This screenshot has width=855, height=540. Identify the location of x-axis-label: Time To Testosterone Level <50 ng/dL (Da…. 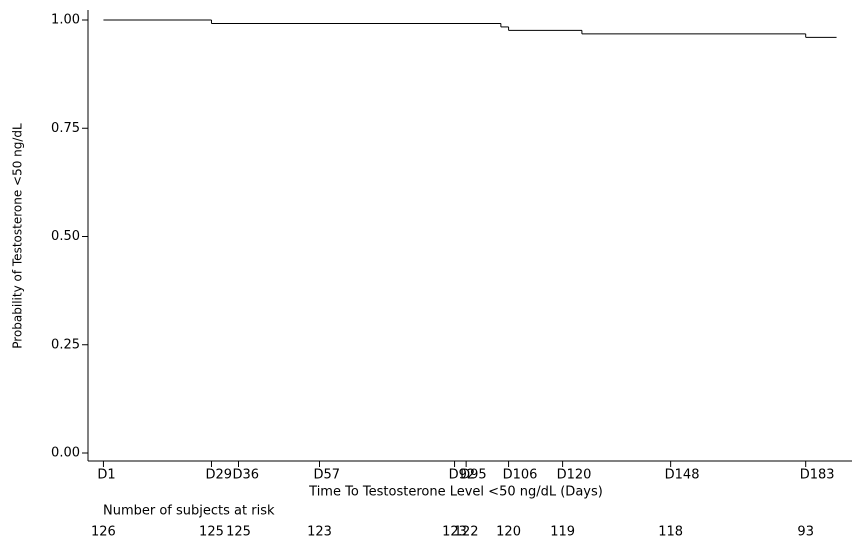
(455, 492).